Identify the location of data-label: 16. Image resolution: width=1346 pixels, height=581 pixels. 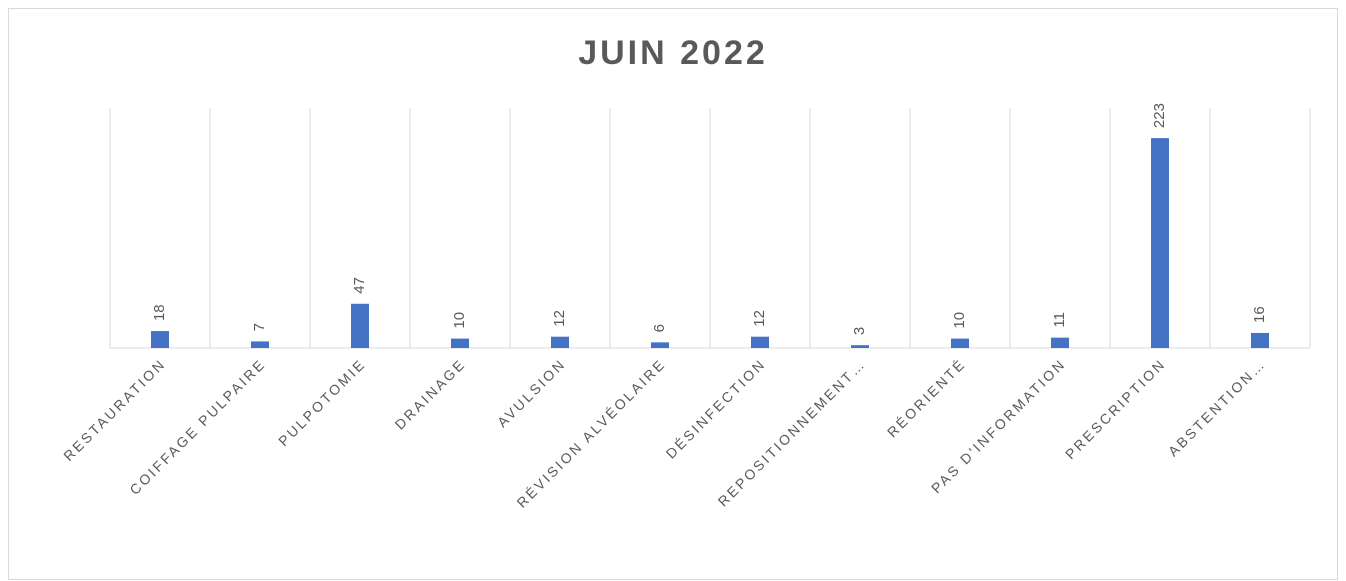
(1259, 314).